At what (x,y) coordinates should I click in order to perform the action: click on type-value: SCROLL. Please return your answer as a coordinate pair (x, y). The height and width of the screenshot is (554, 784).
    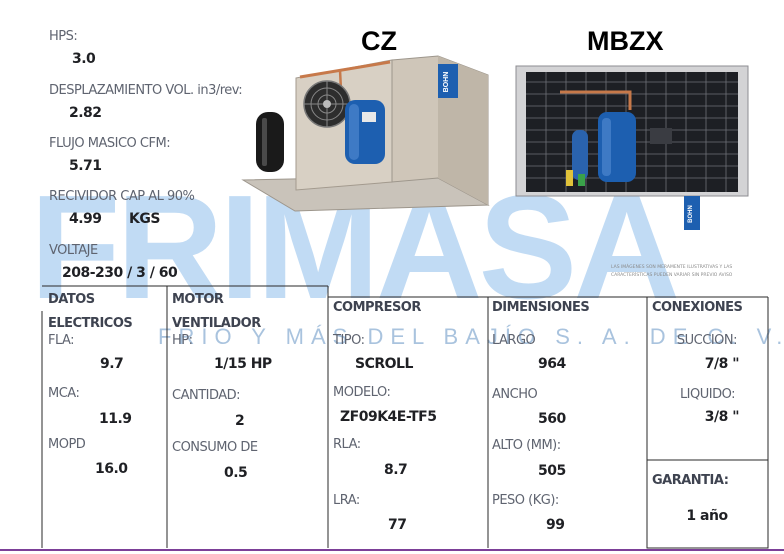
    Looking at the image, I should click on (384, 364).